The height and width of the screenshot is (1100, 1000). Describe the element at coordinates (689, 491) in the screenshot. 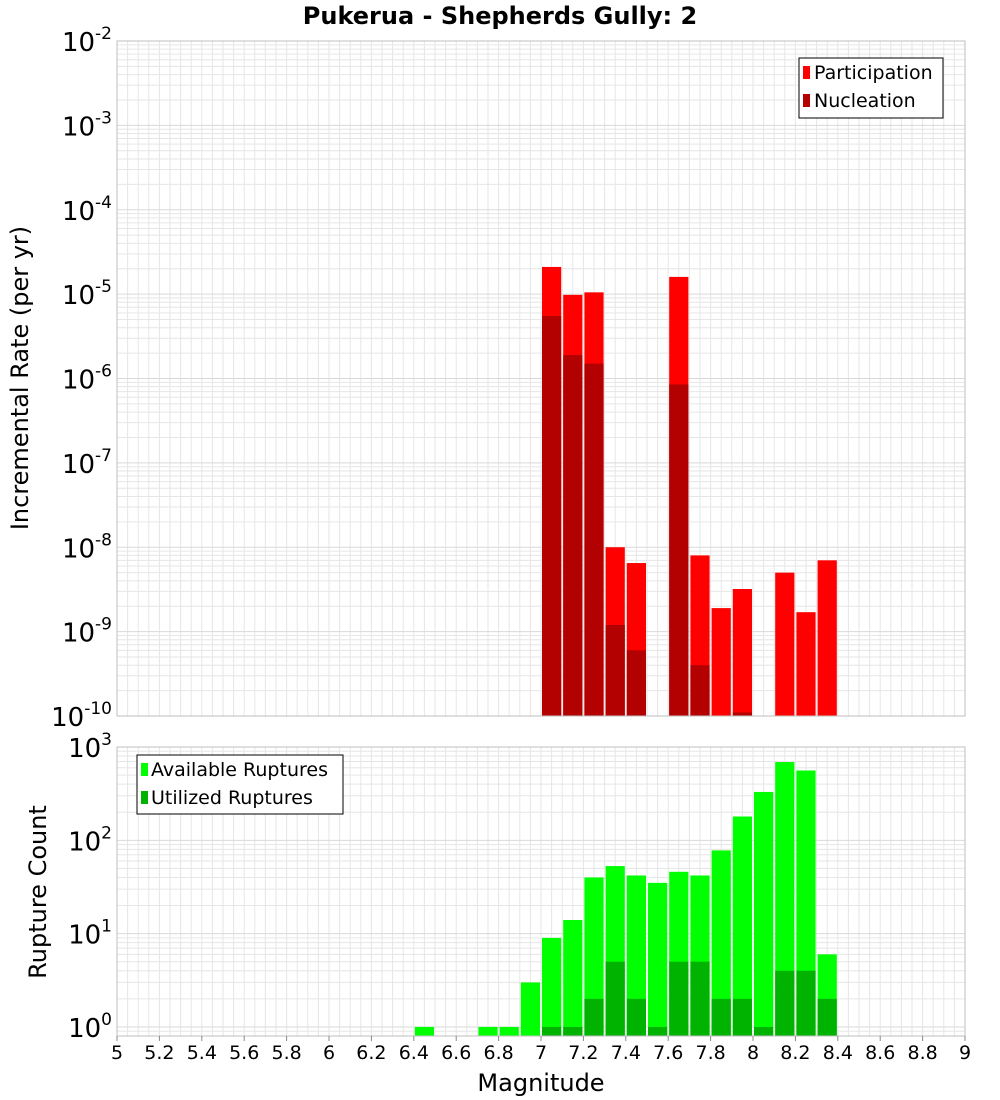

I see `top-bars` at that location.